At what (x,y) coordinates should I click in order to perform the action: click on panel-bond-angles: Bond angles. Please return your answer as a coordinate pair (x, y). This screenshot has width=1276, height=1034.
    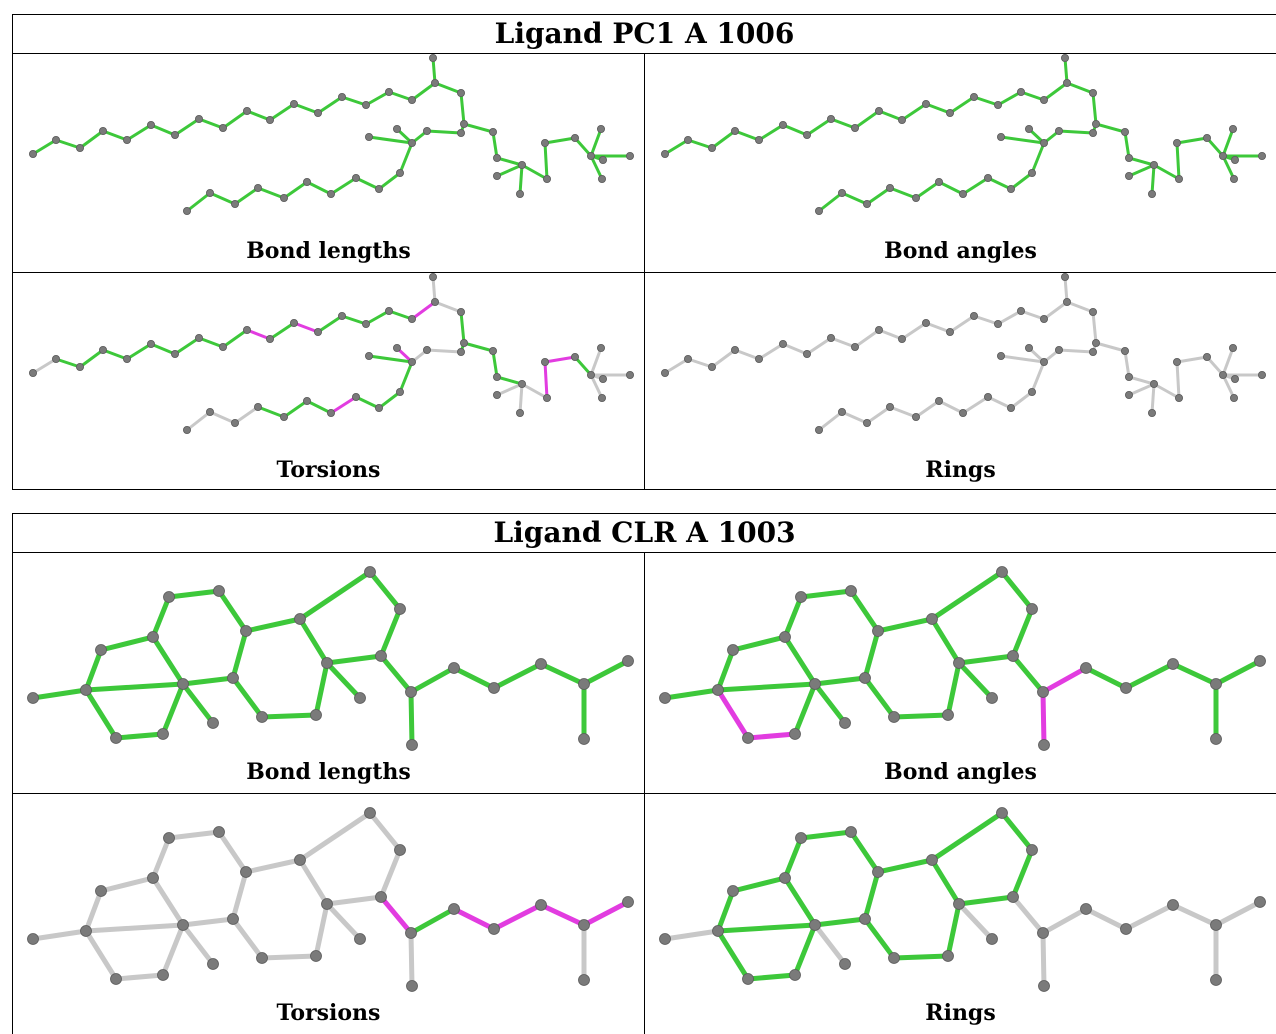
    Looking at the image, I should click on (960, 163).